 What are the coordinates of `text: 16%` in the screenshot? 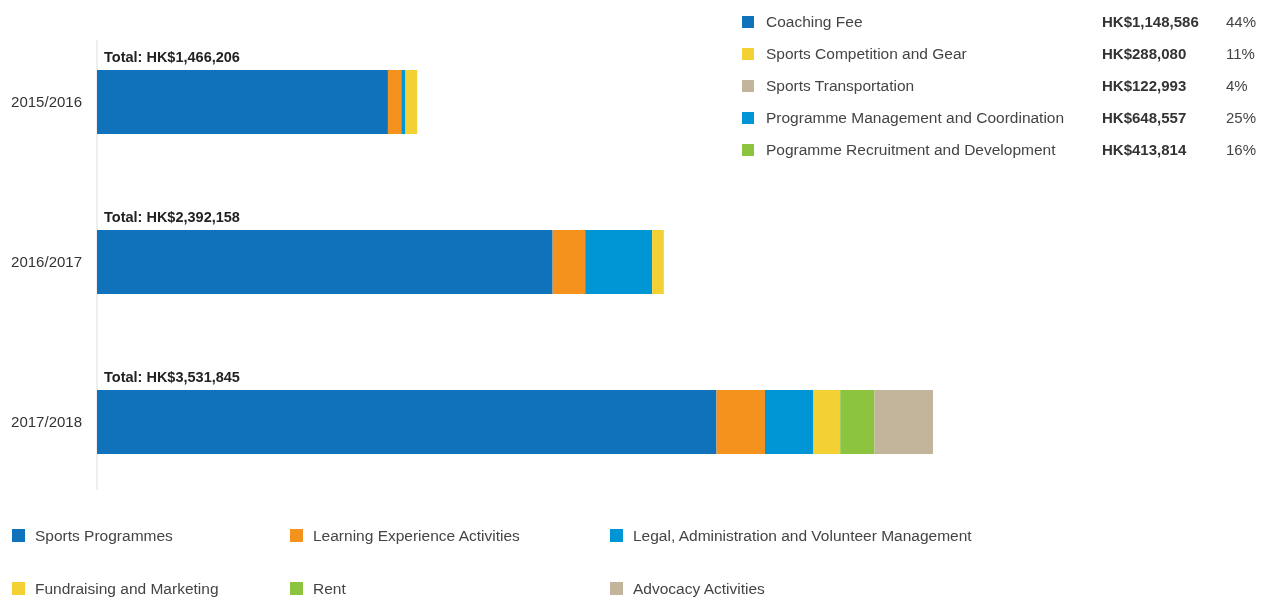 It's located at (1241, 150).